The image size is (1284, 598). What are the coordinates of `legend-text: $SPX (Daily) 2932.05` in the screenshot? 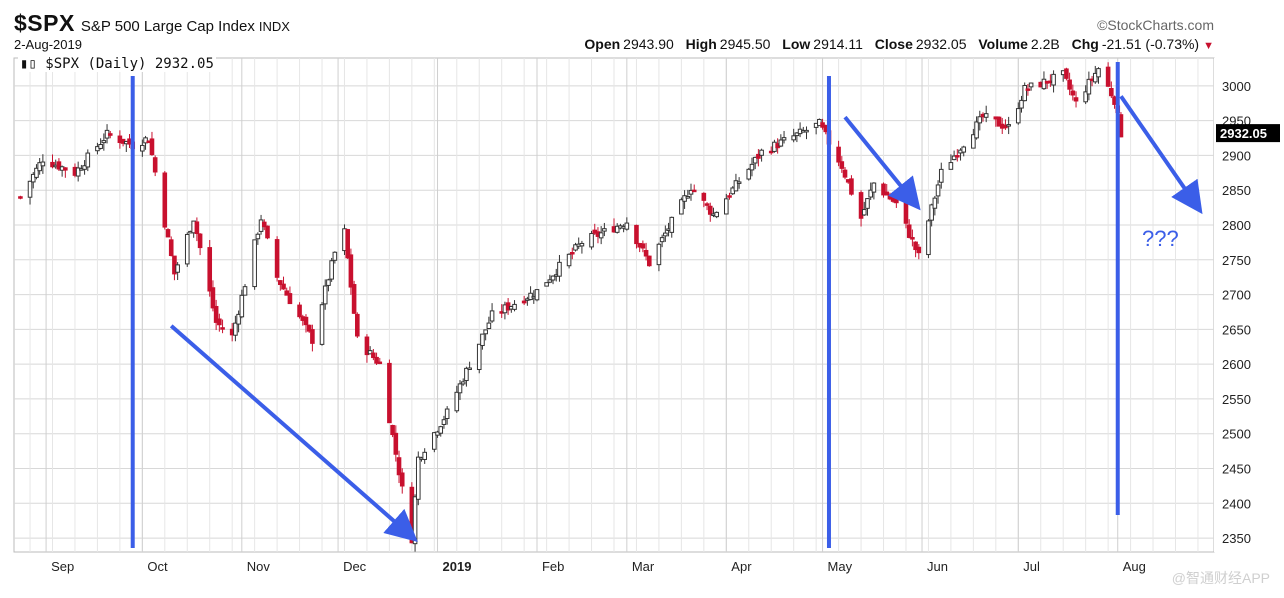 It's located at (129, 64).